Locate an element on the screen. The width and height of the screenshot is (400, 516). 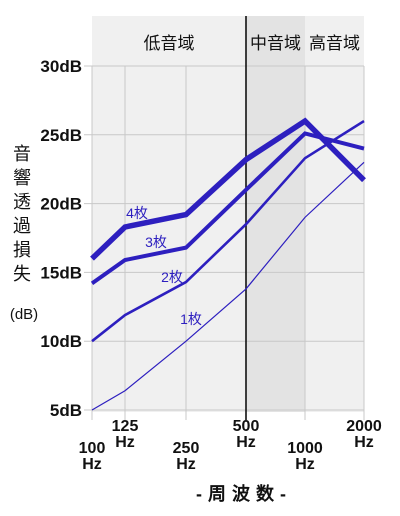
y-tick-label-2: 10dB is located at coordinates (61, 341).